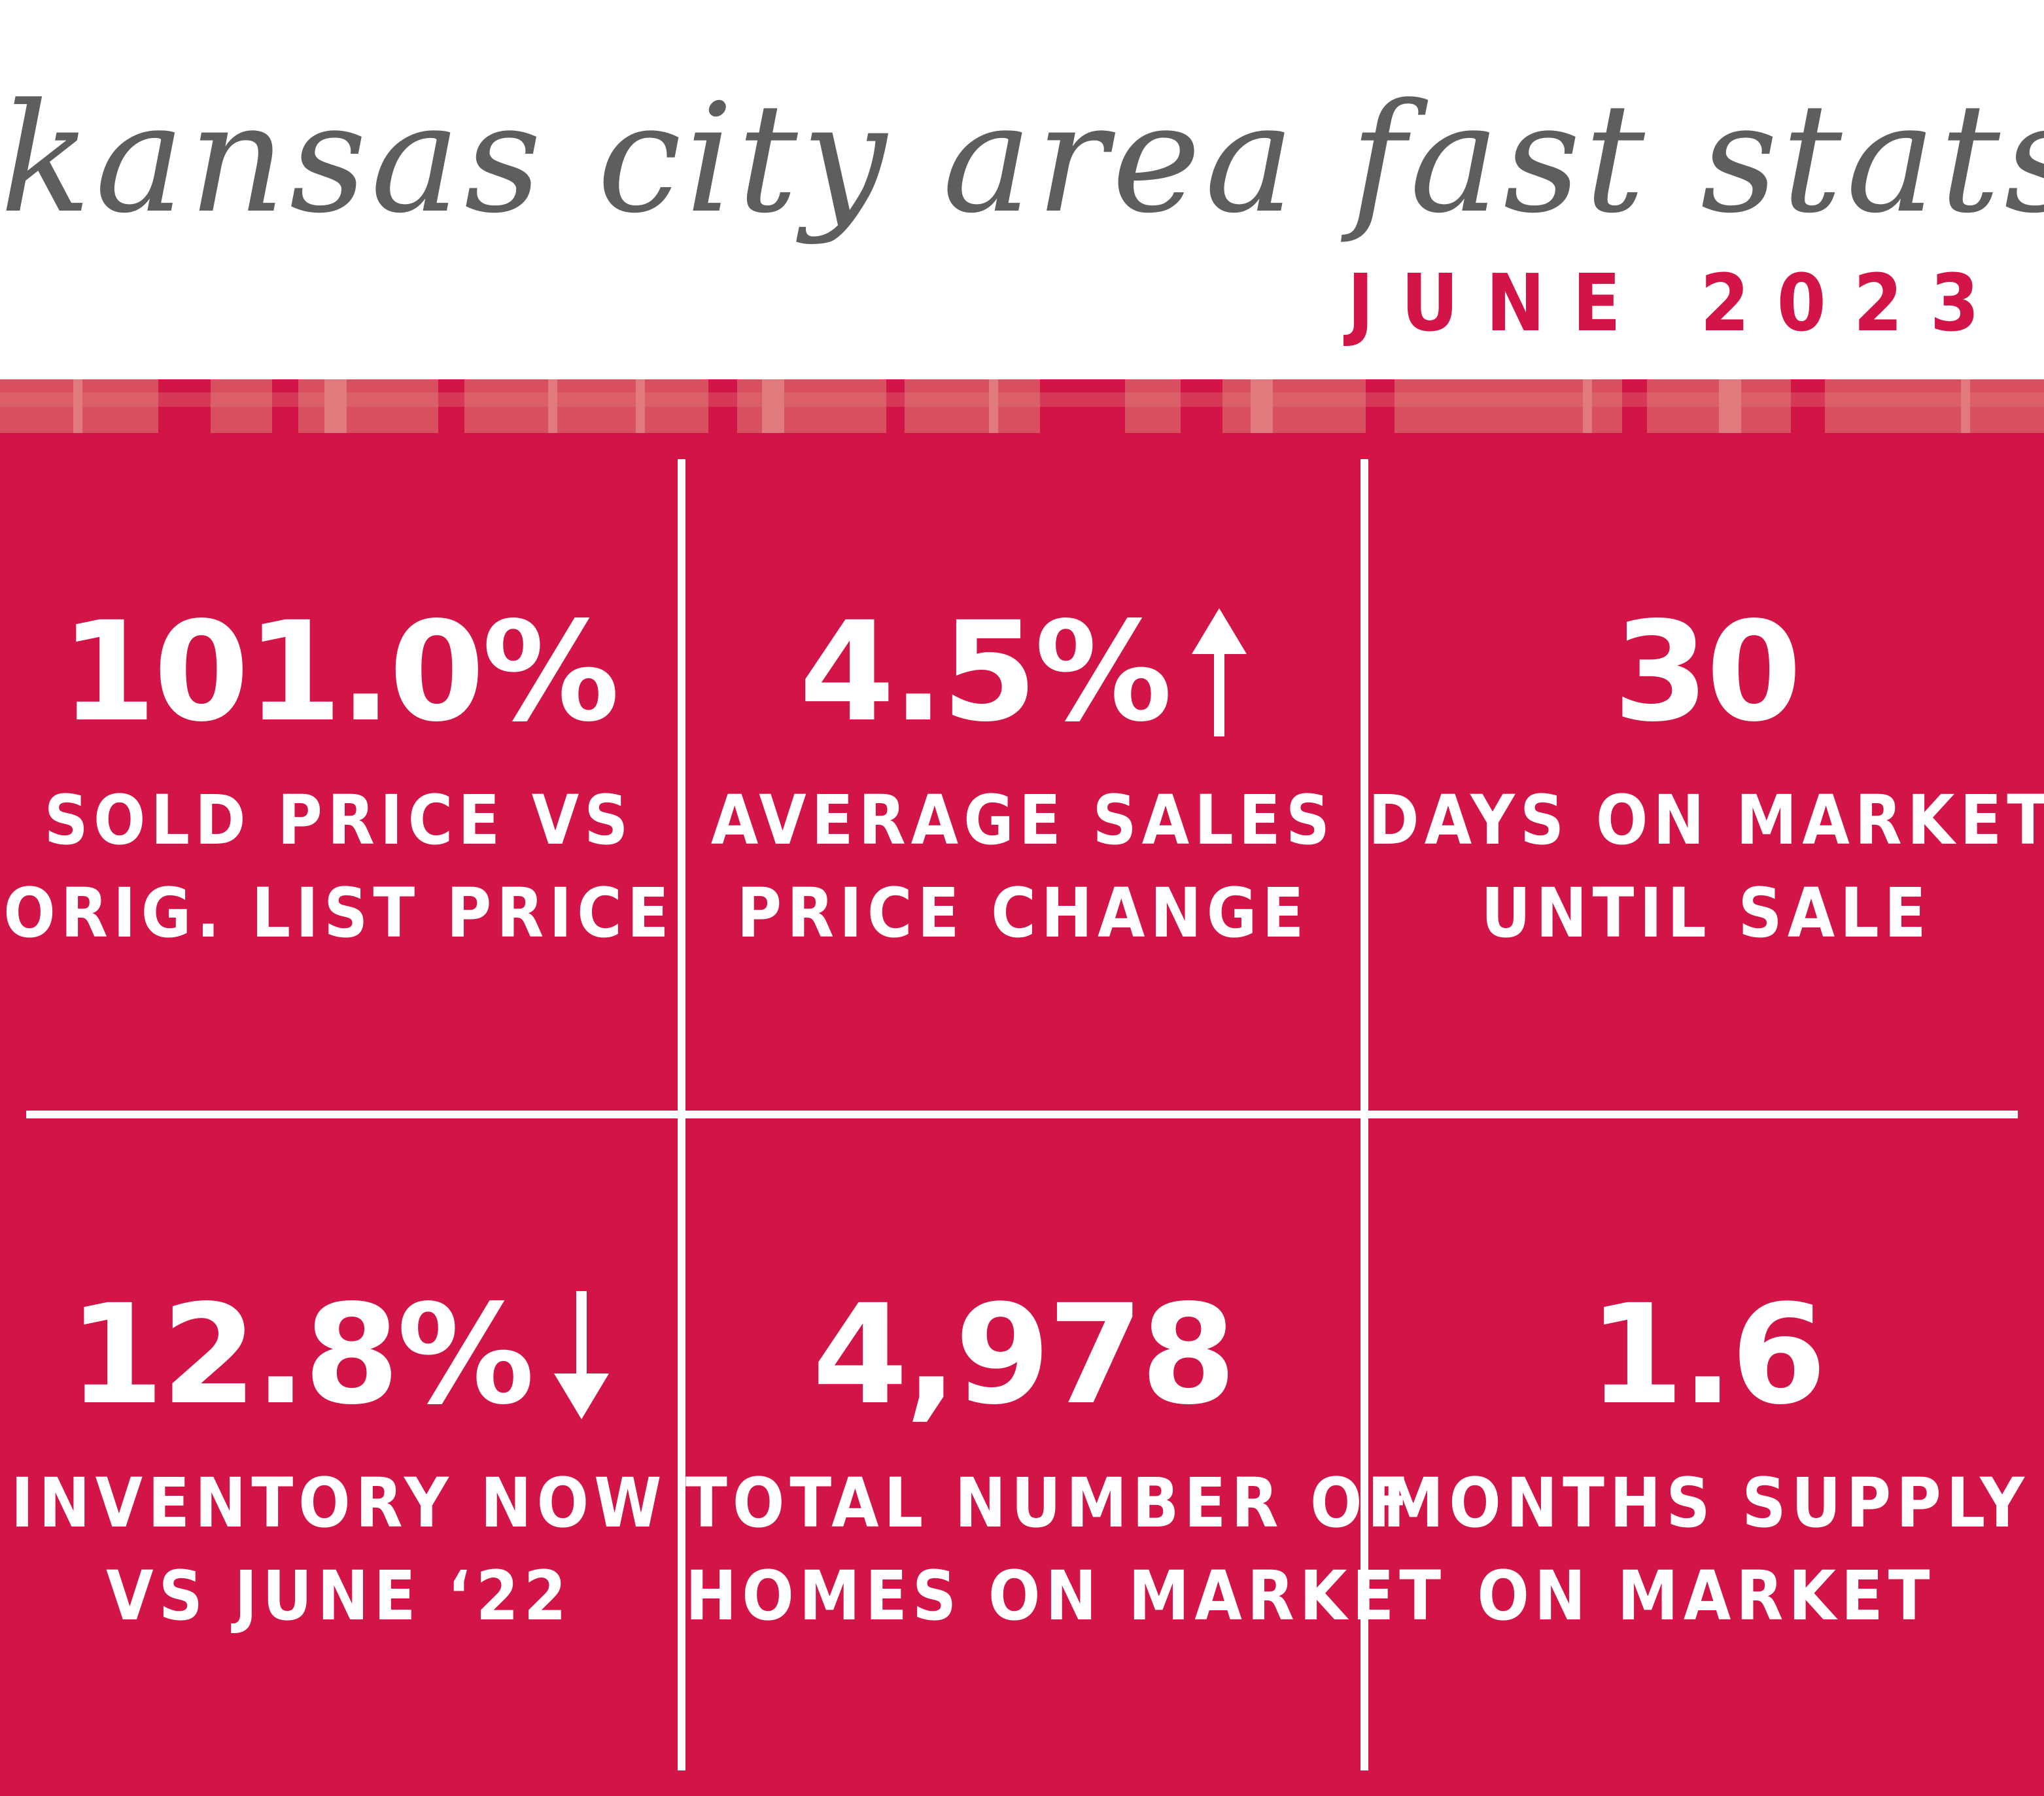 This screenshot has width=2044, height=1796. Describe the element at coordinates (1023, 866) in the screenshot. I see `stat-label: AVERAGE SALES PRICE CHANGE` at that location.